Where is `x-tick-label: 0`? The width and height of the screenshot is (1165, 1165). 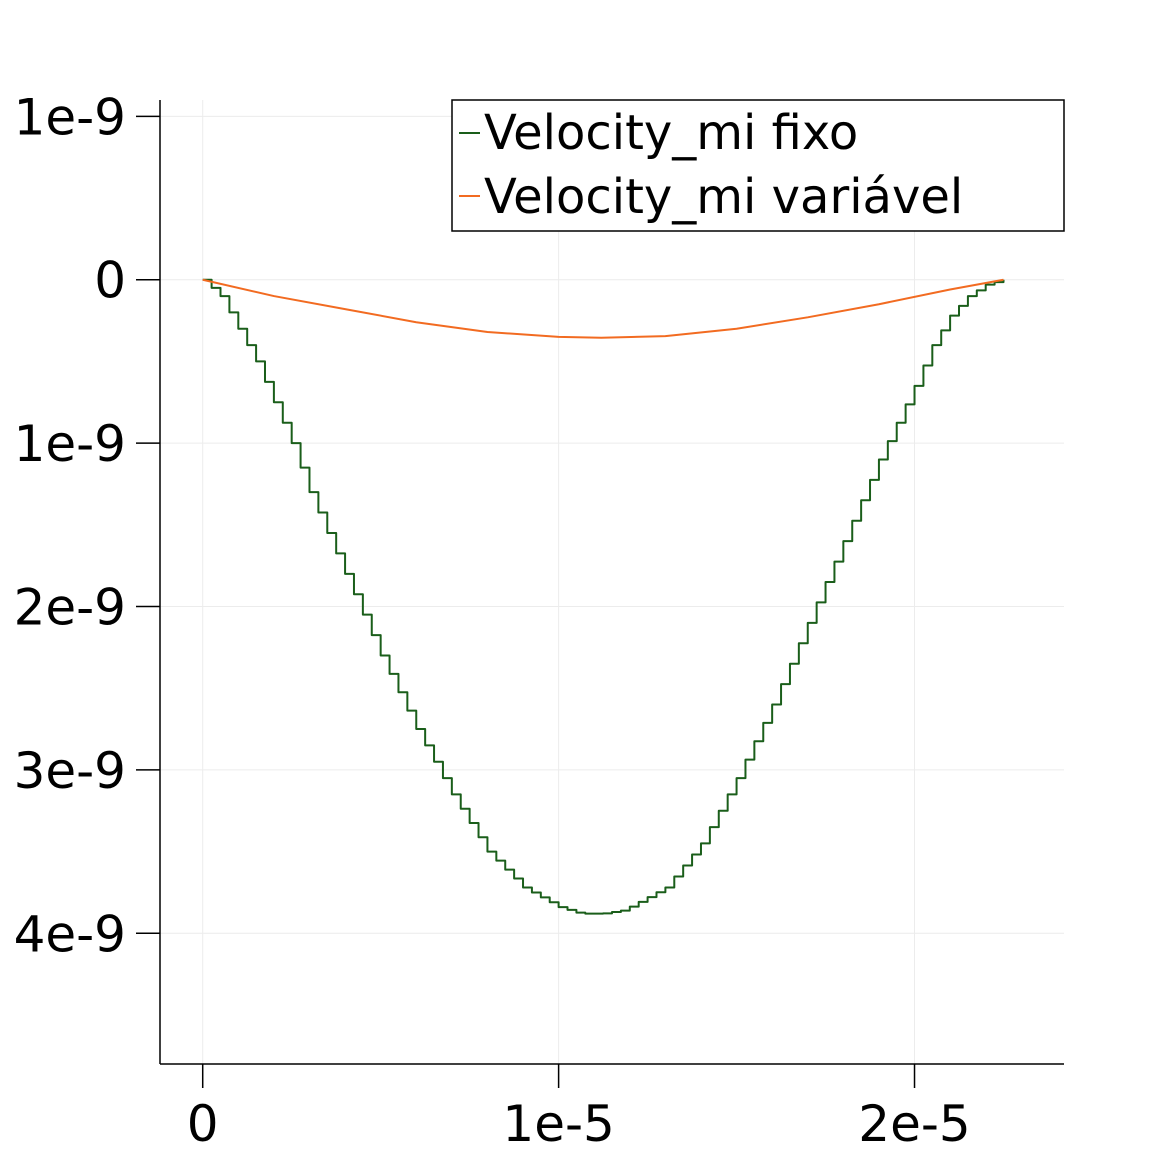 x-tick-label: 0 is located at coordinates (203, 1124).